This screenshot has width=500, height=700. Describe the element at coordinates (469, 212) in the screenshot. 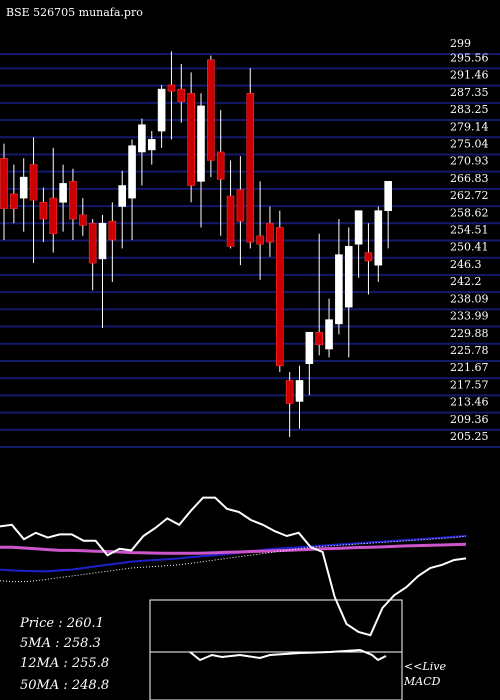

I see `y-tick-label: 258.62` at that location.